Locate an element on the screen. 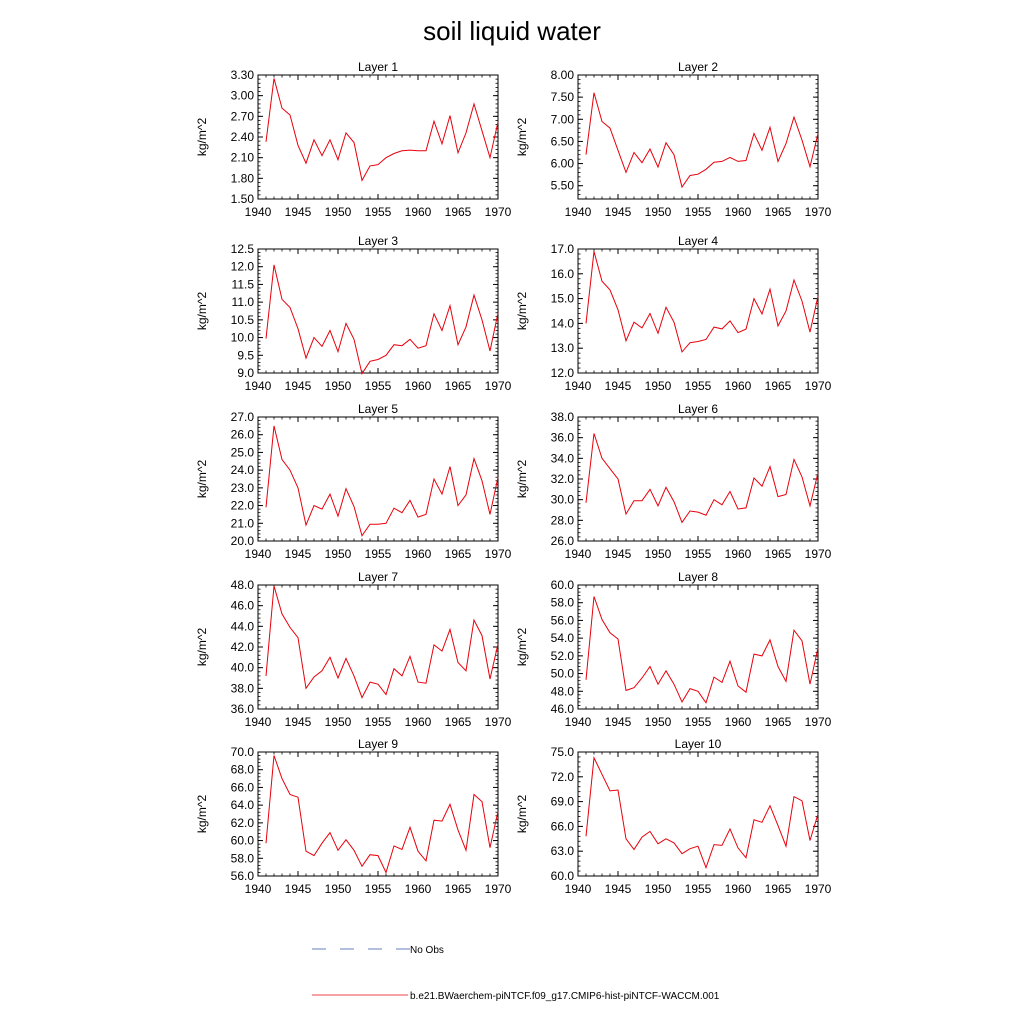 This screenshot has width=1024, height=1024. panel-title: Layer 7 is located at coordinates (378, 577).